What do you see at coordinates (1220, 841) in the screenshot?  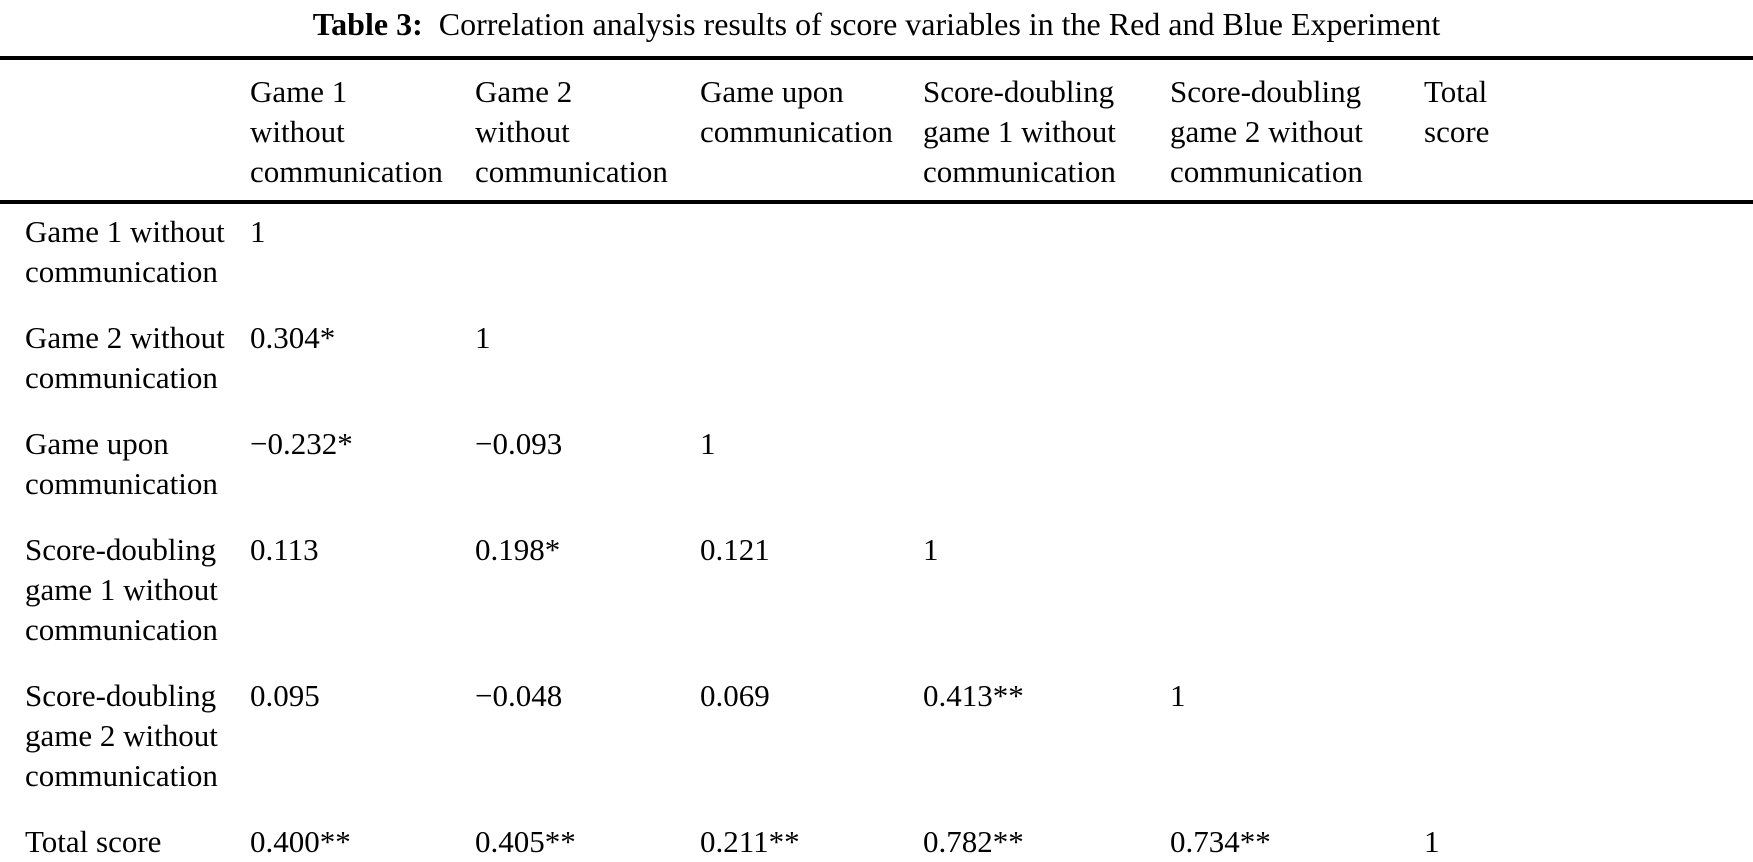 I see `correlation-cell: 0.734**` at bounding box center [1220, 841].